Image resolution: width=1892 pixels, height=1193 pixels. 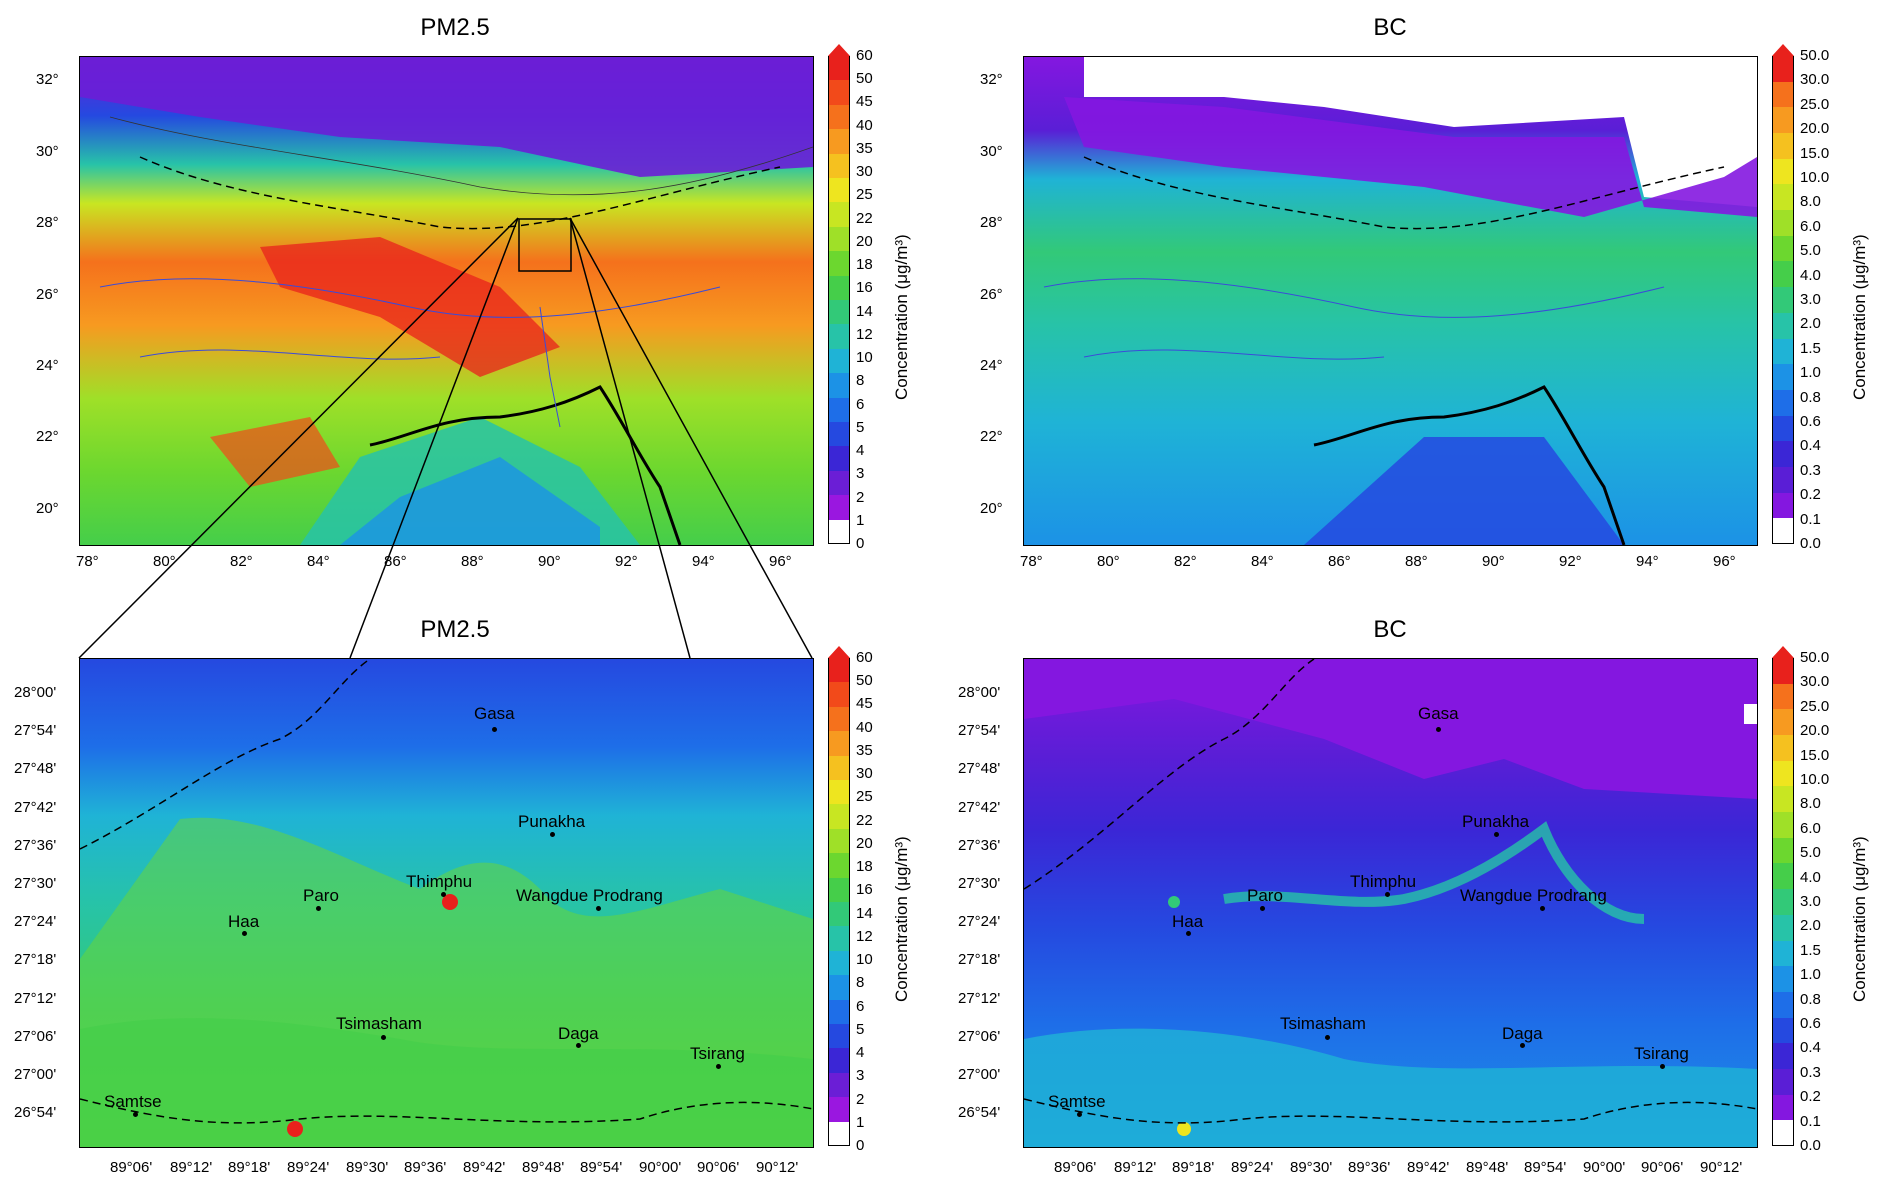 I want to click on lat-tick: 32°, so click(x=991, y=79).